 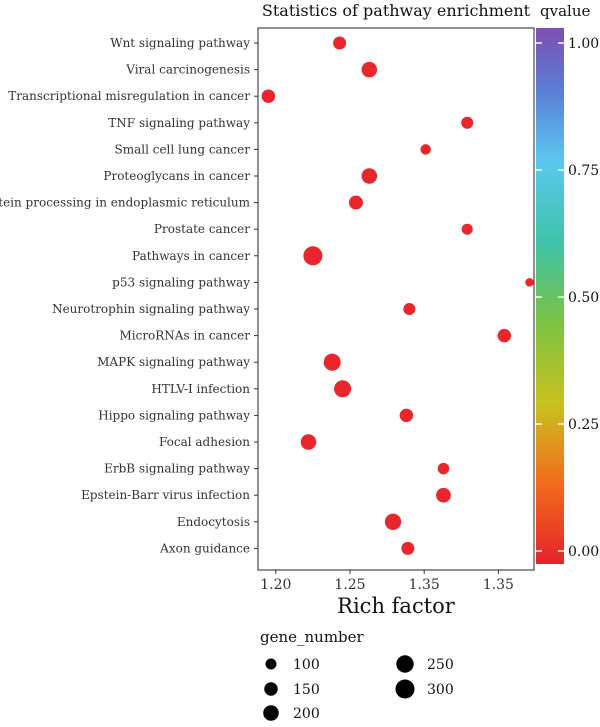 I want to click on y-tick-label: ErbB signaling pathway, so click(x=177, y=469).